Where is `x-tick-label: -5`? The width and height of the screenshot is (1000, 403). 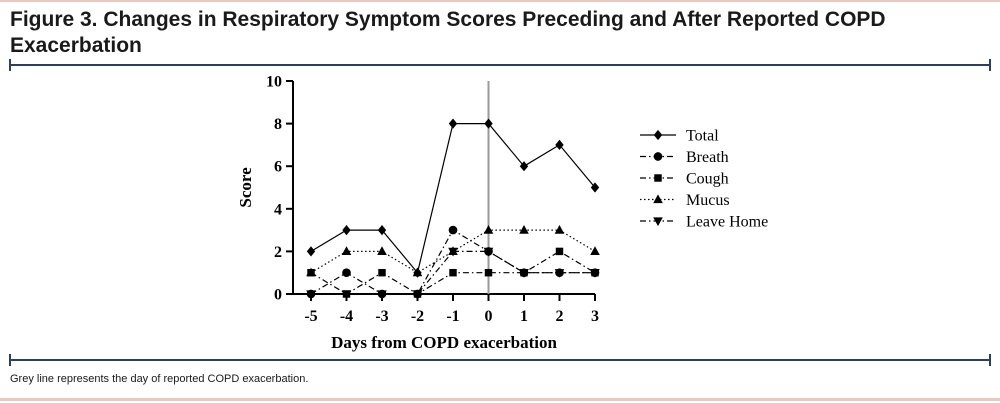
x-tick-label: -5 is located at coordinates (310, 316).